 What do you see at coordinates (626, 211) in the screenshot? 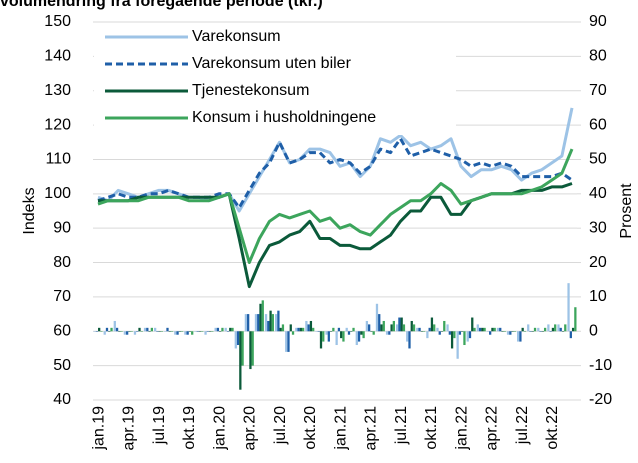
I see `y2-axis-label: Prosent` at bounding box center [626, 211].